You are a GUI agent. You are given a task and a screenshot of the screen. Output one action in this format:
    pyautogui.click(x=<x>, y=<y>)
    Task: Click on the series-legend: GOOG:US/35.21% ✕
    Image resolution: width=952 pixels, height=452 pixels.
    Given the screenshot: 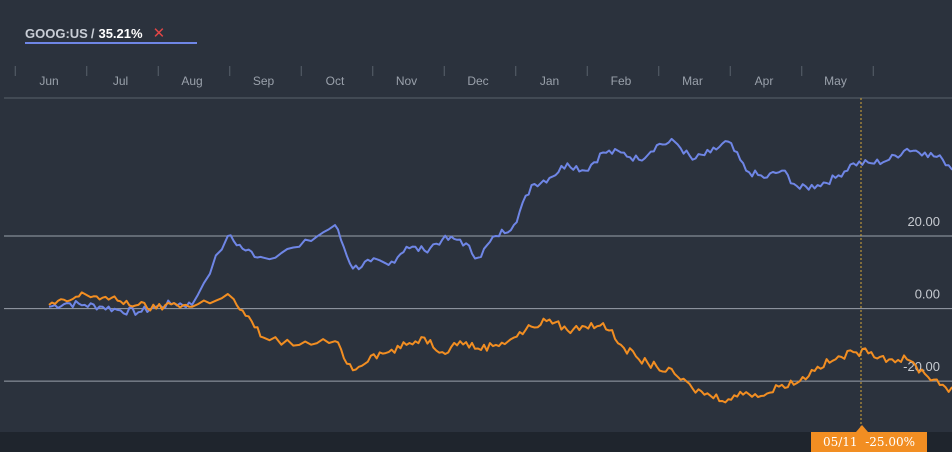 What is the action you would take?
    pyautogui.click(x=95, y=33)
    